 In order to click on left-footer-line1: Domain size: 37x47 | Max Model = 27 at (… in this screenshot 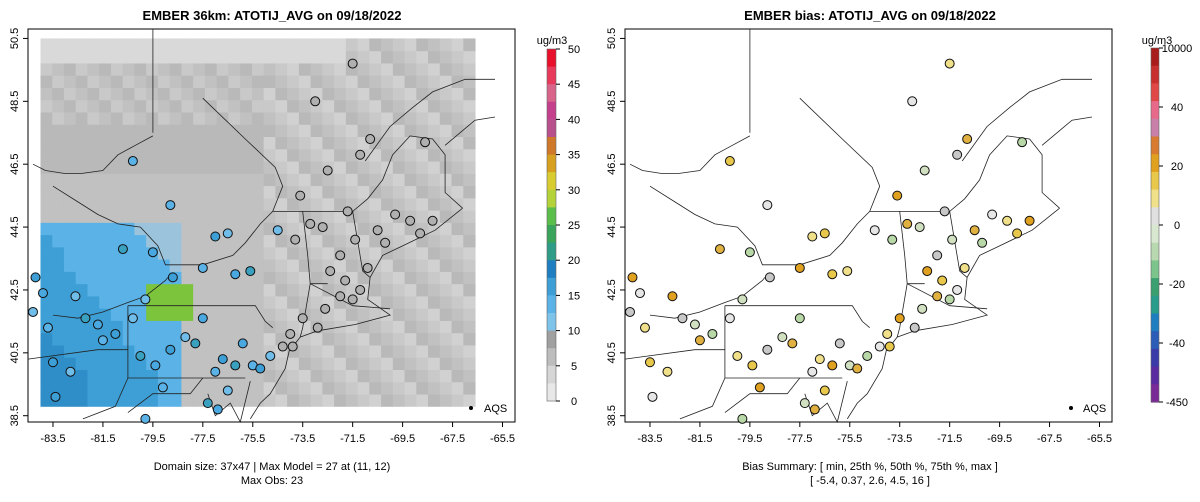, I will do `click(272, 467)`.